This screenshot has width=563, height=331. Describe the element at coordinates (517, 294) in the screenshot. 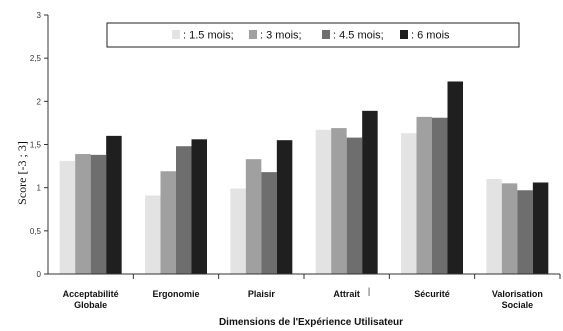

I see `x-tick-label-line: Valorisation` at that location.